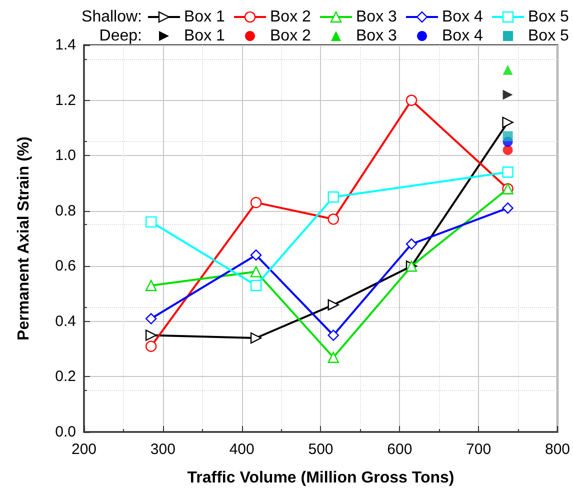 This screenshot has width=573, height=492. What do you see at coordinates (65, 211) in the screenshot?
I see `y-tick-label: 0.8` at bounding box center [65, 211].